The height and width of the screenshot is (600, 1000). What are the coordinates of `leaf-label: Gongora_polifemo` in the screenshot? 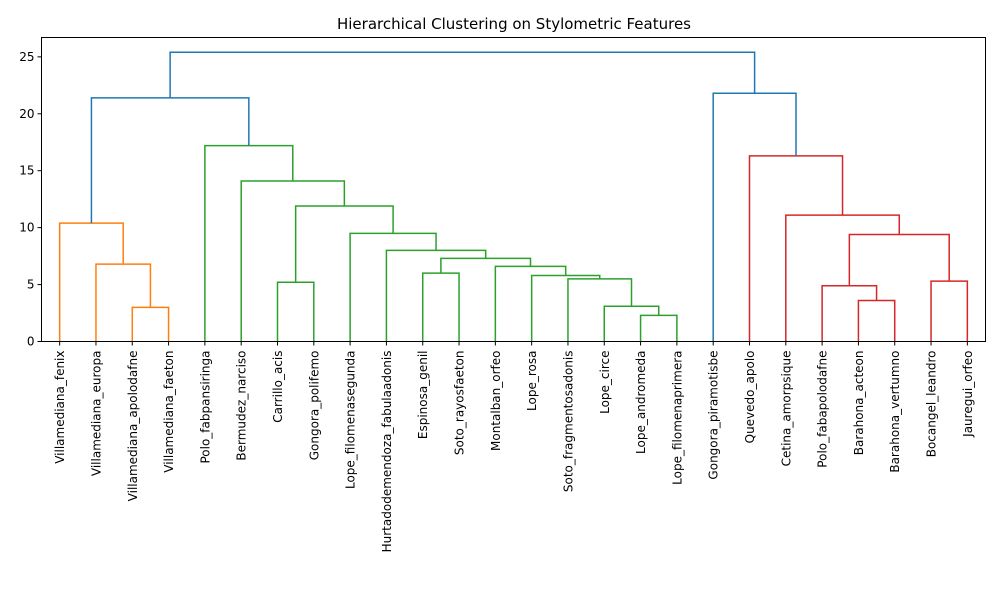 It's located at (314, 406).